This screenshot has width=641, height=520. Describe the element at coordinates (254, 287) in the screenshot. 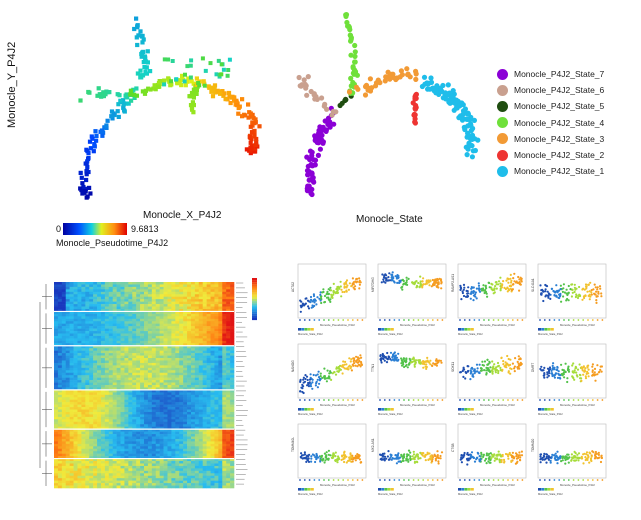

I see `heatmap-key-cell` at that location.